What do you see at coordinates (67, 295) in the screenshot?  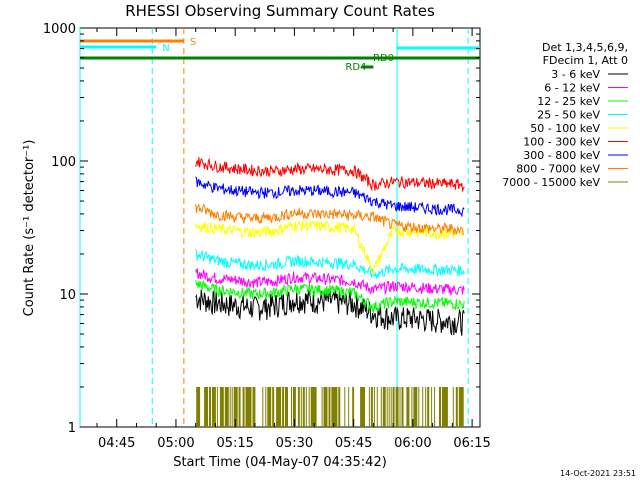 I see `y-tick-label-1: 10` at bounding box center [67, 295].